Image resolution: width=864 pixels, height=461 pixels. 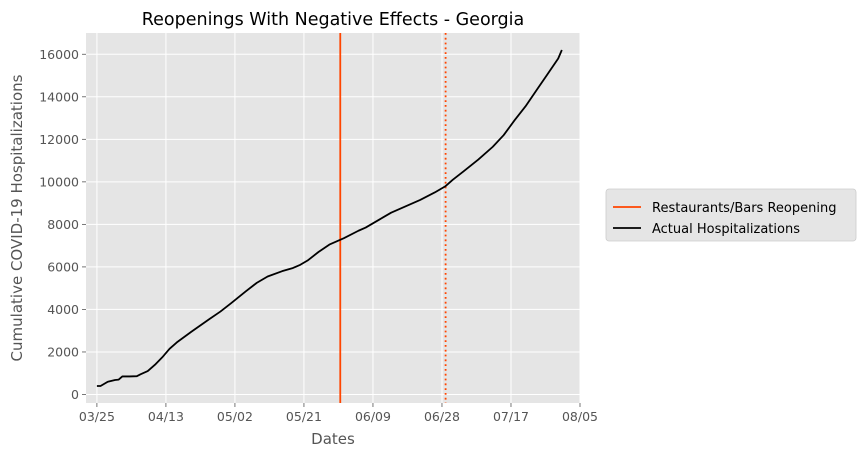 I want to click on legend-label-hospitalizations: Actual Hospitalizations, so click(x=726, y=229).